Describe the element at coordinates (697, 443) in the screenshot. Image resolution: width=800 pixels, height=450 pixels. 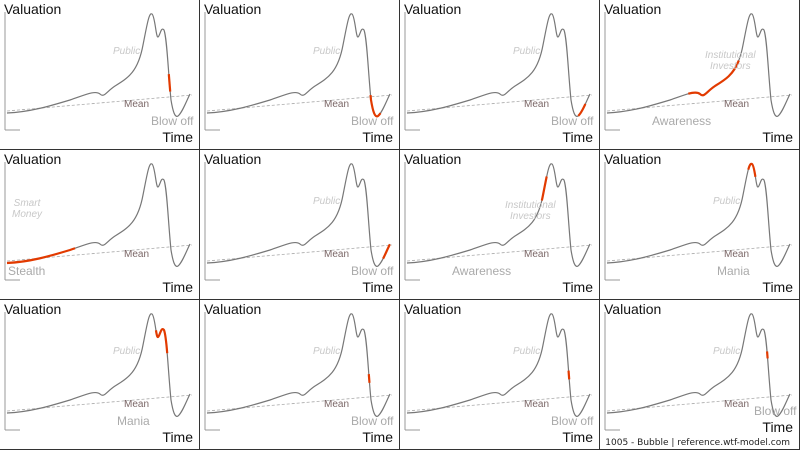
I see `footer-credit: 1005 - Bubble | reference.wtf-model.com` at that location.